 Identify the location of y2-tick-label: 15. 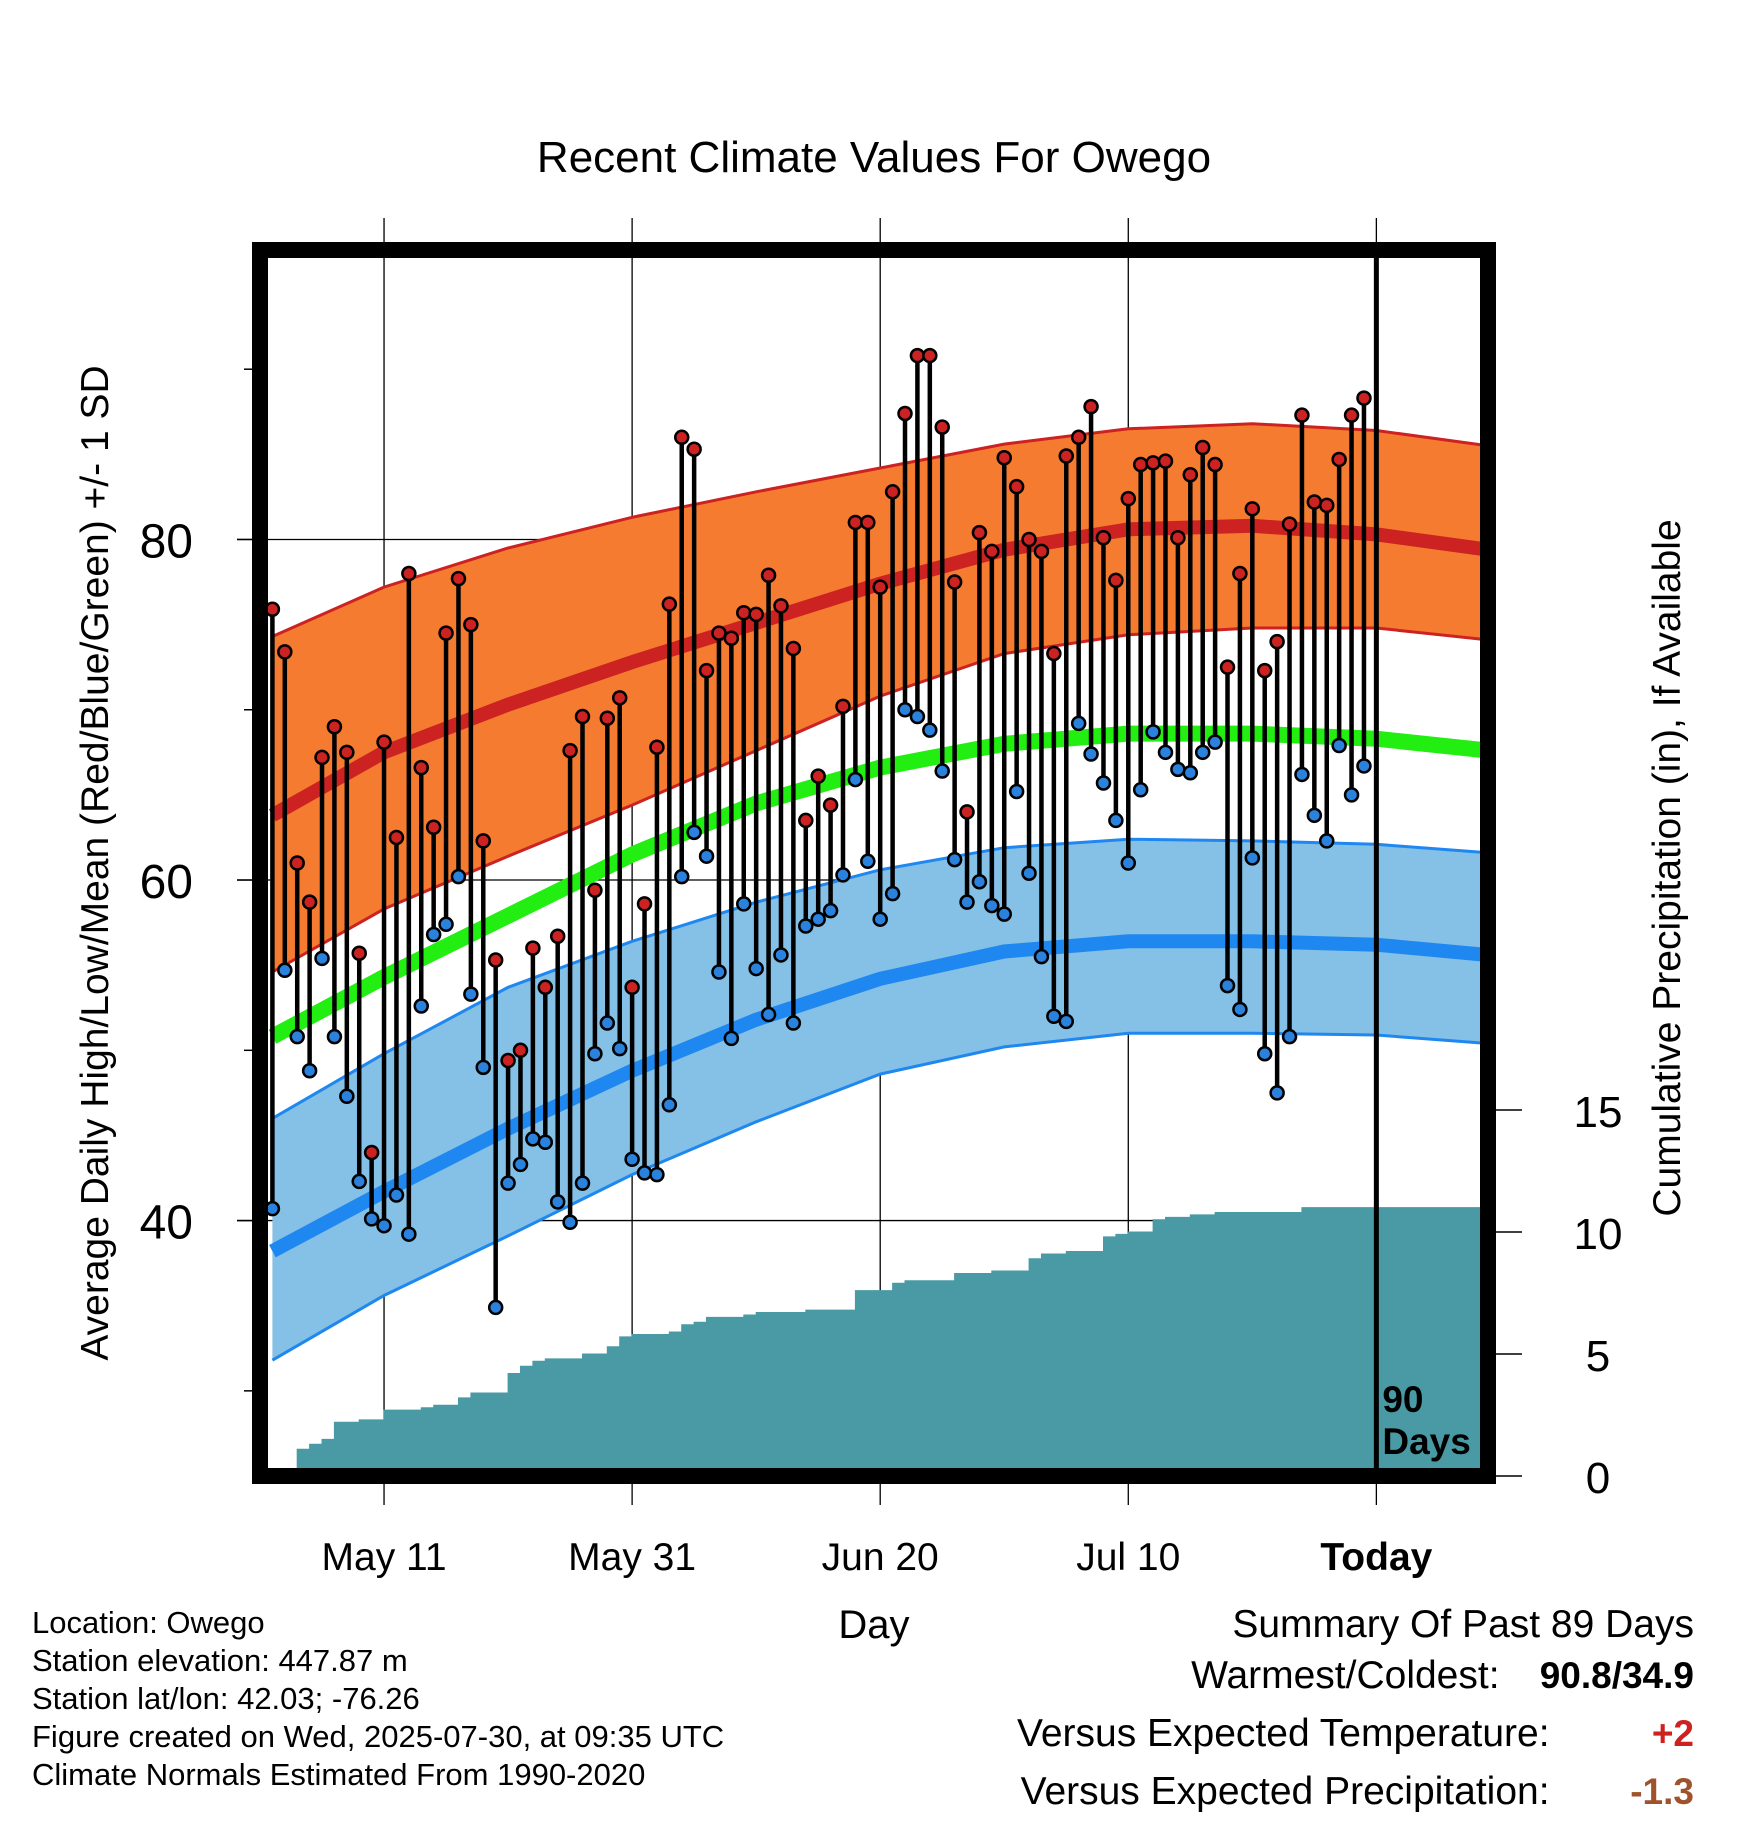
(1598, 1112).